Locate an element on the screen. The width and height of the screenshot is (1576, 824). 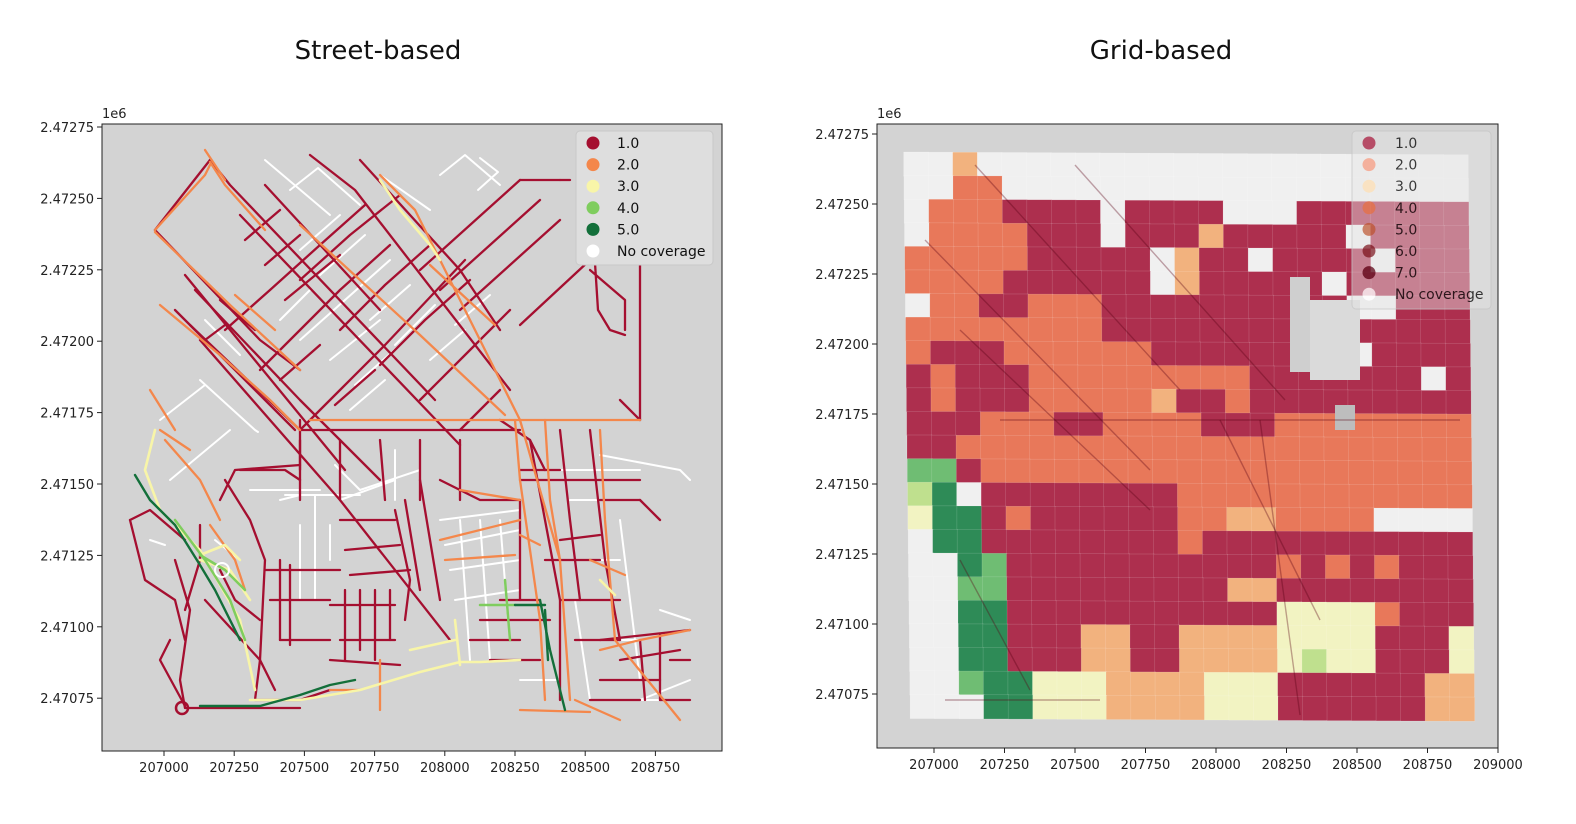
legend-label: 5.0 is located at coordinates (1406, 230).